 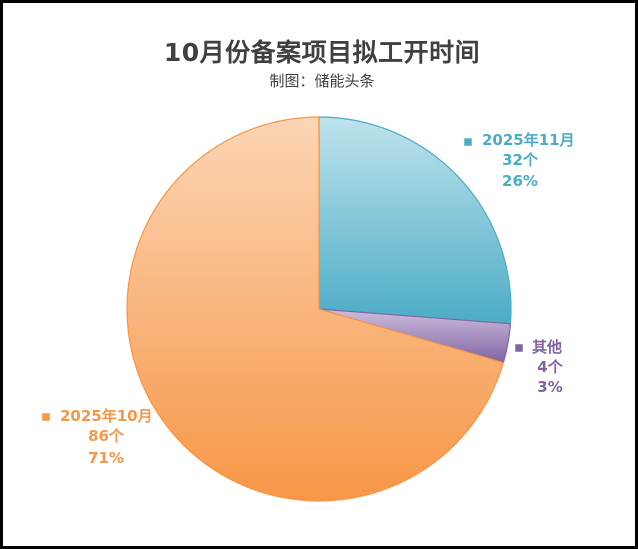 I want to click on slice-nov-legend-key, so click(x=468, y=142).